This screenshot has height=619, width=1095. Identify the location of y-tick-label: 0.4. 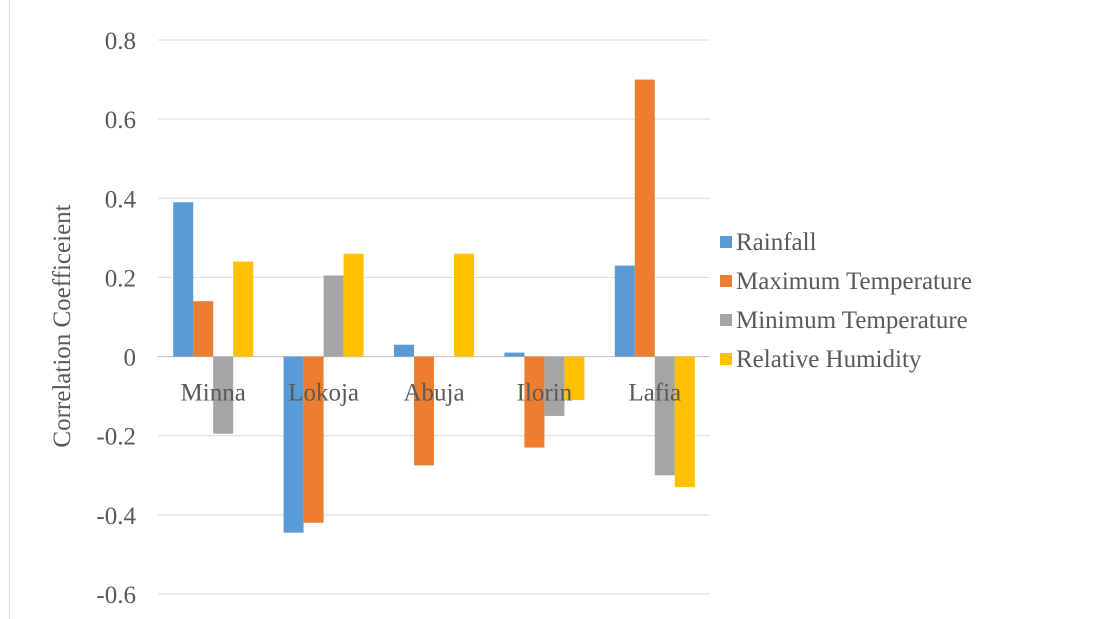
(121, 199).